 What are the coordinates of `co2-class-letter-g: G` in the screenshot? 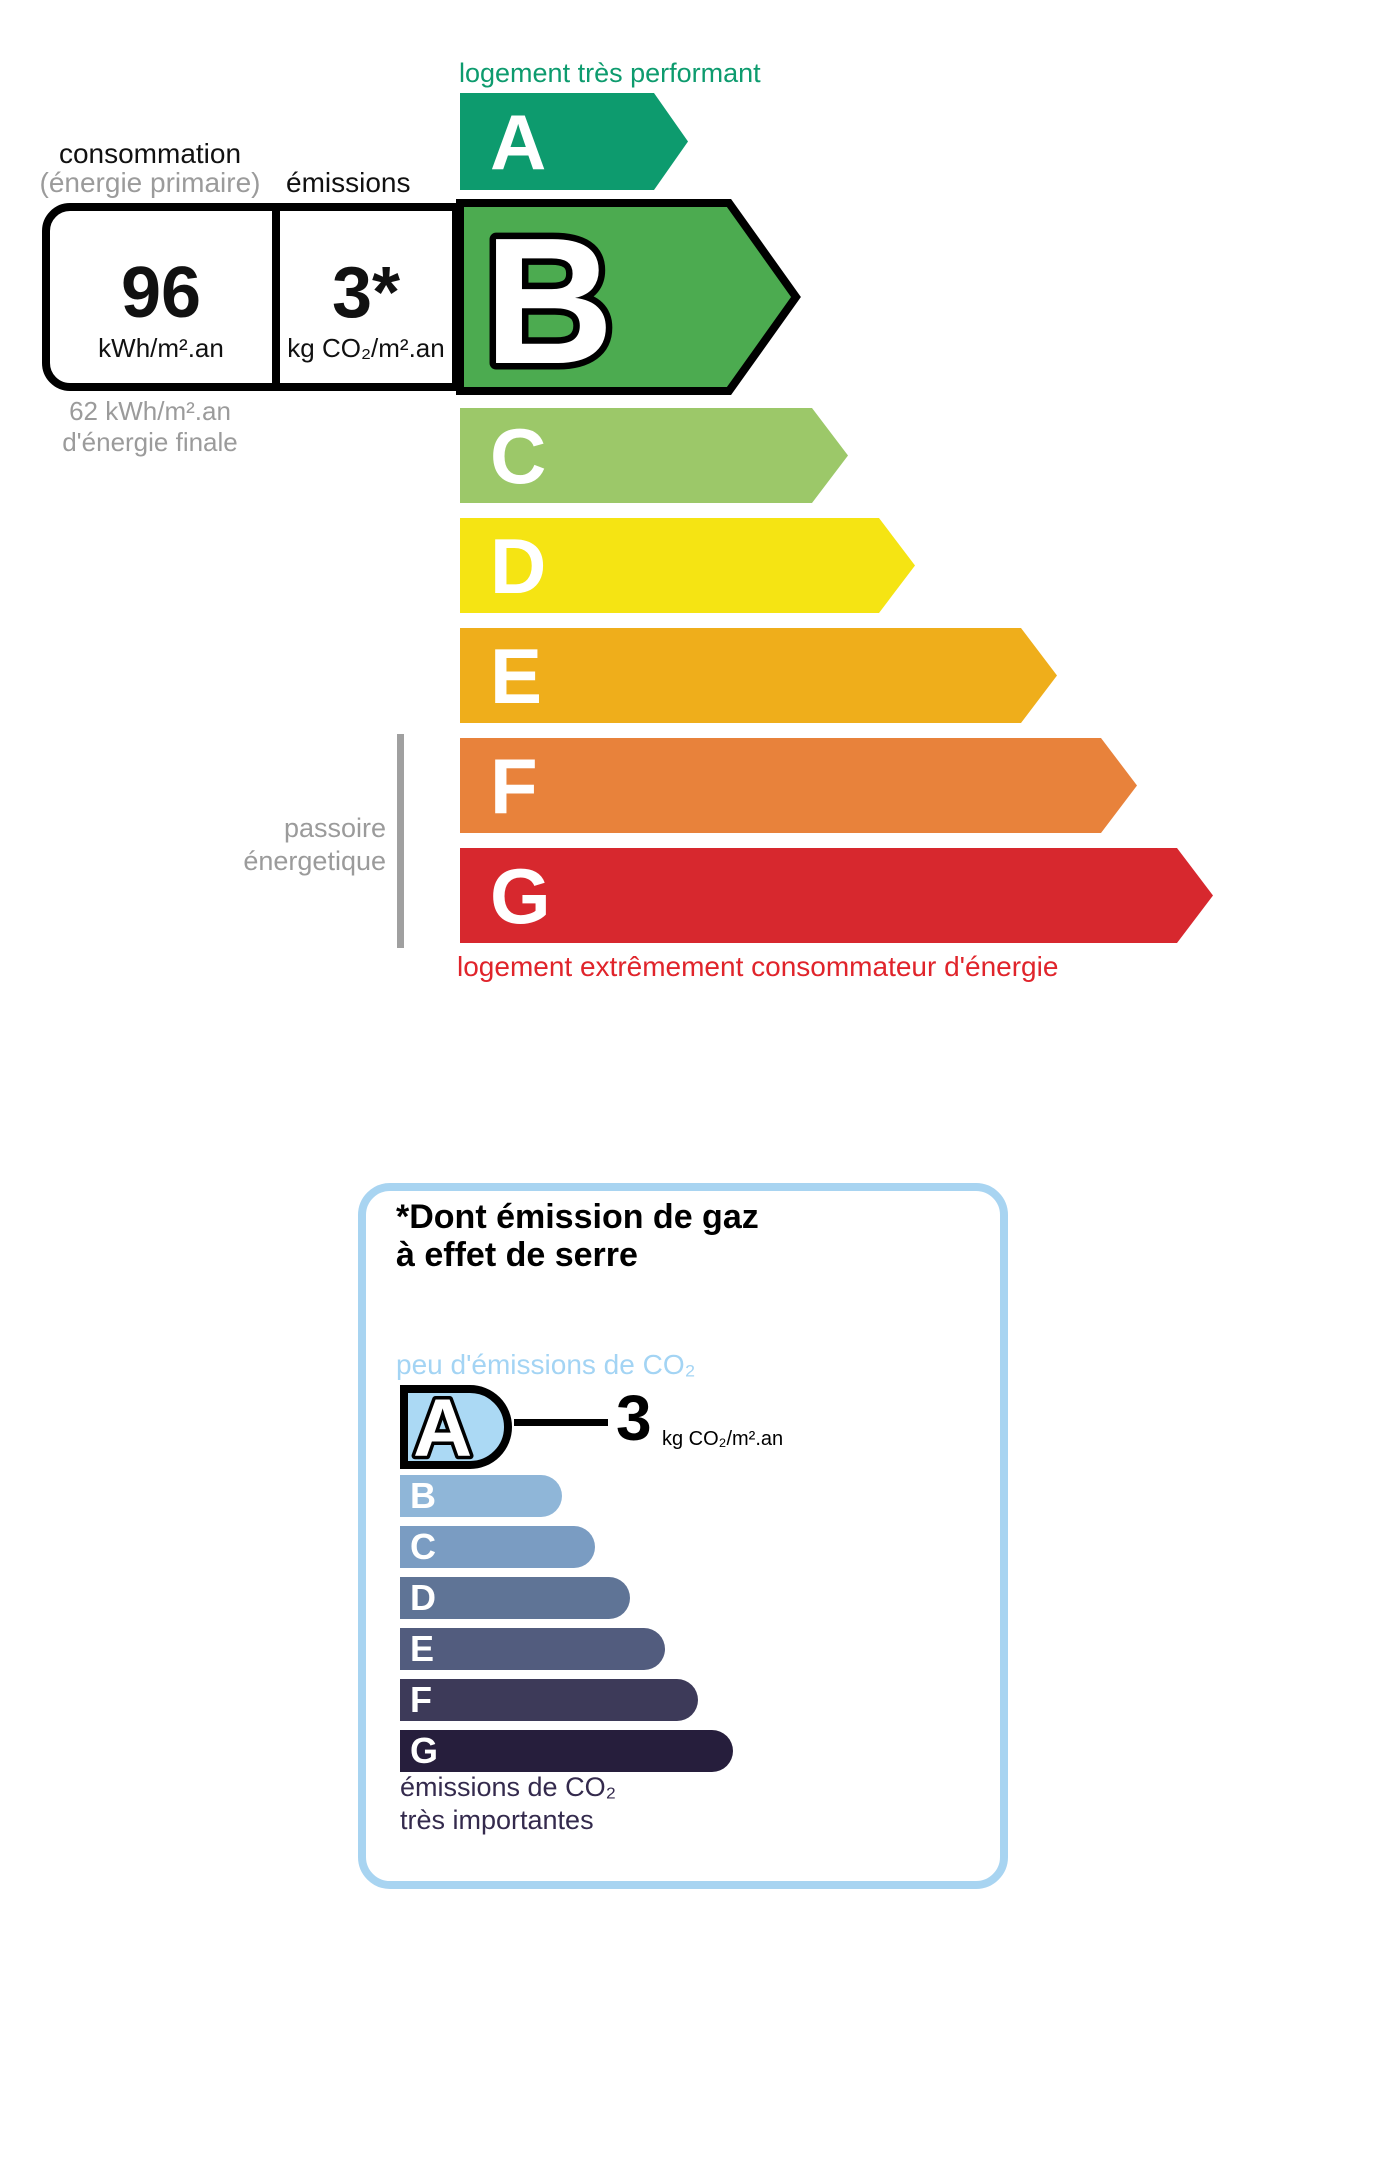 It's located at (424, 1750).